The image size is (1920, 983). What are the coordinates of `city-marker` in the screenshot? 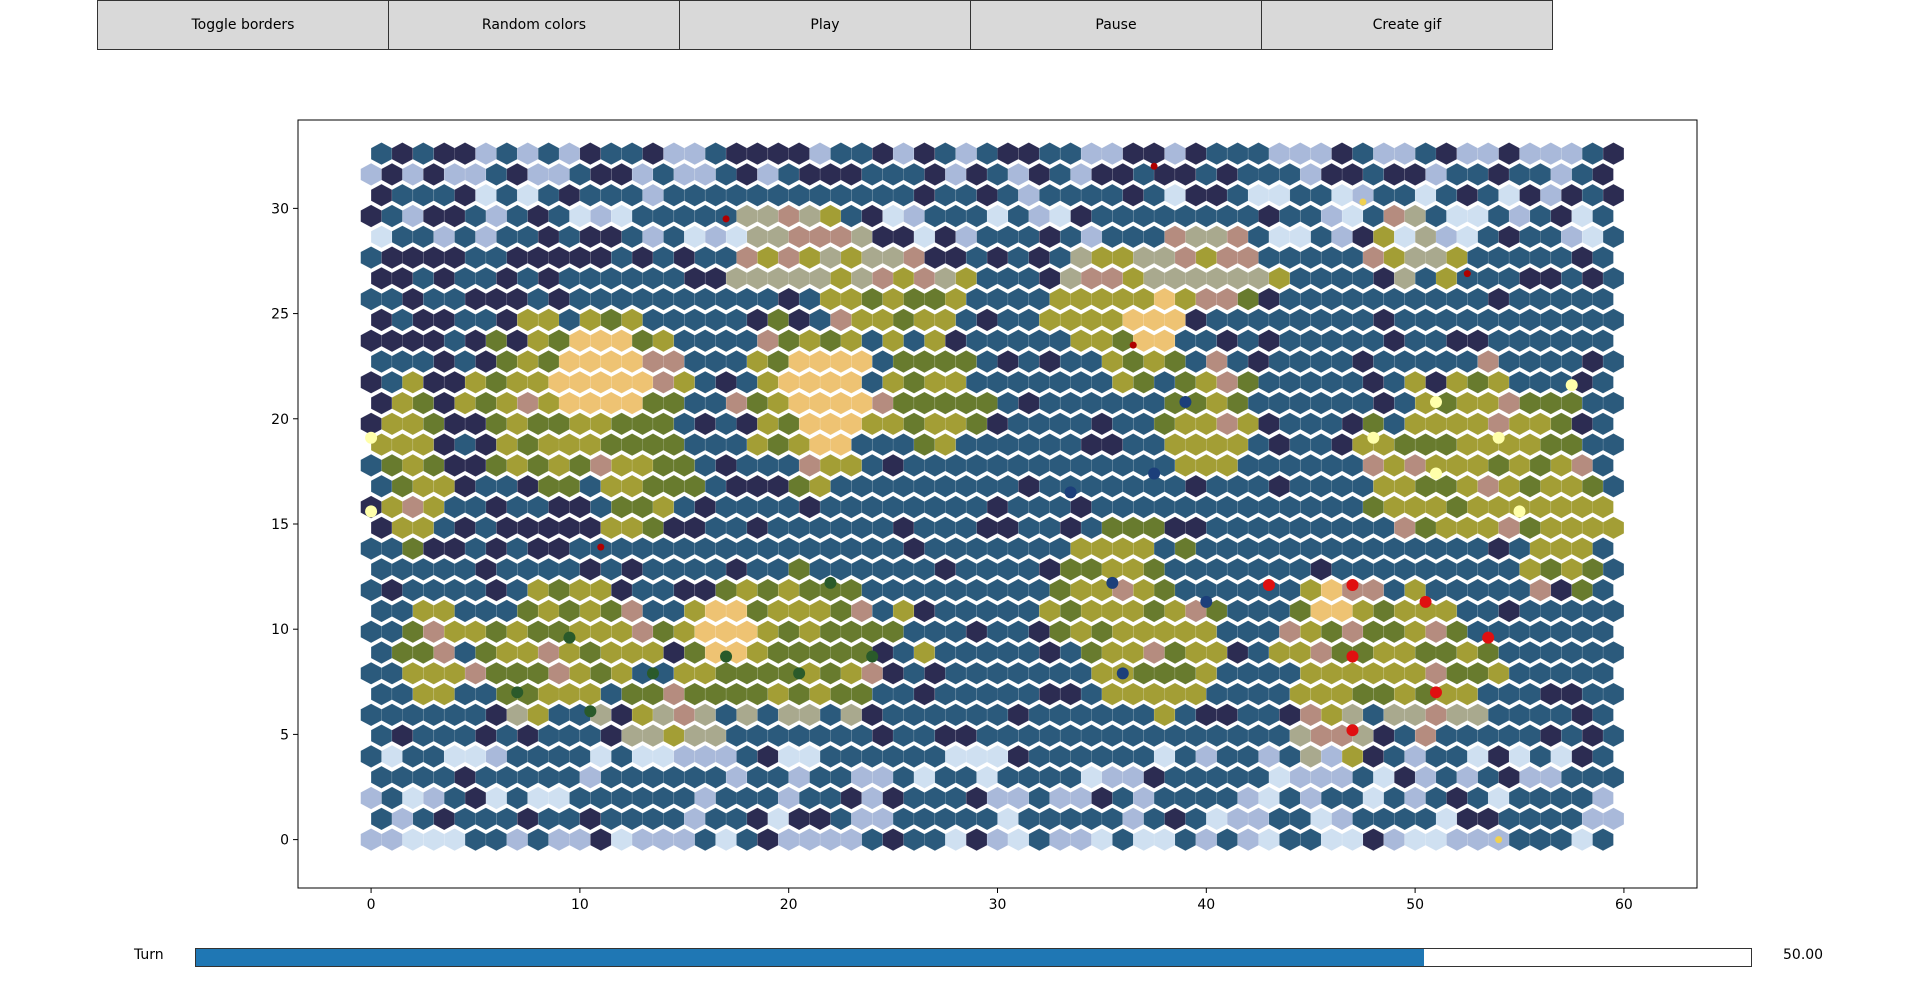 It's located at (1467, 274).